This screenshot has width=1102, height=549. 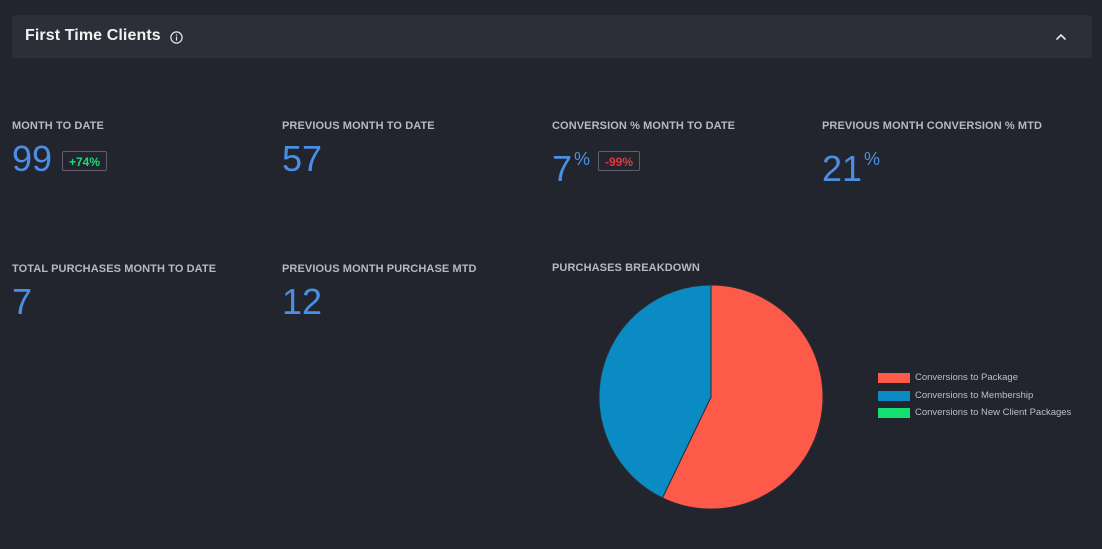 What do you see at coordinates (966, 377) in the screenshot?
I see `legend-label: Conversions to Package` at bounding box center [966, 377].